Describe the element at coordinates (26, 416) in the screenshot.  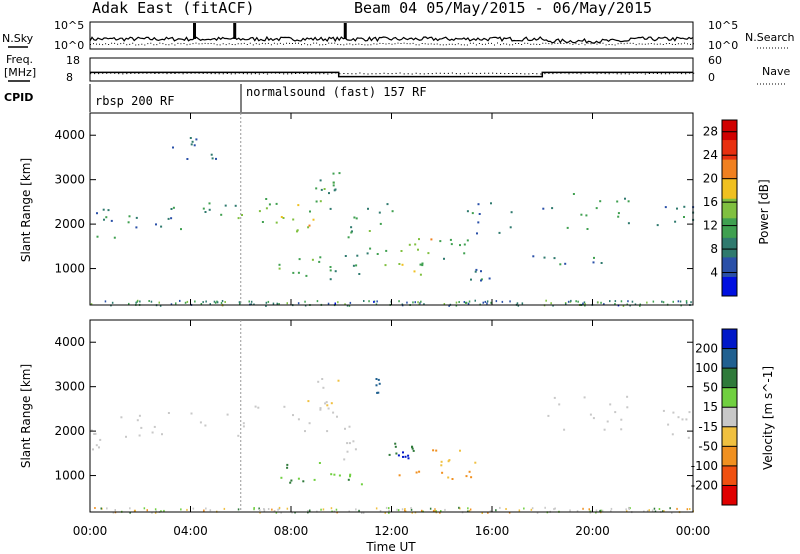
I see `velocity-y-axis-label: Slant Range [km]` at that location.